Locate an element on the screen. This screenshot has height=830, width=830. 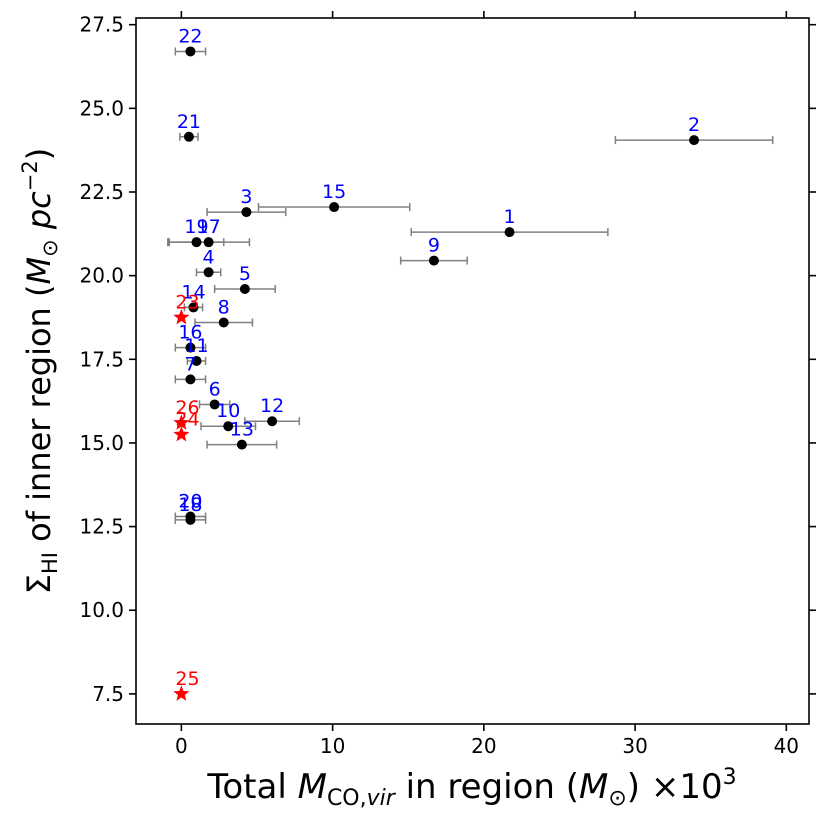
point-label: 26 is located at coordinates (187, 408).